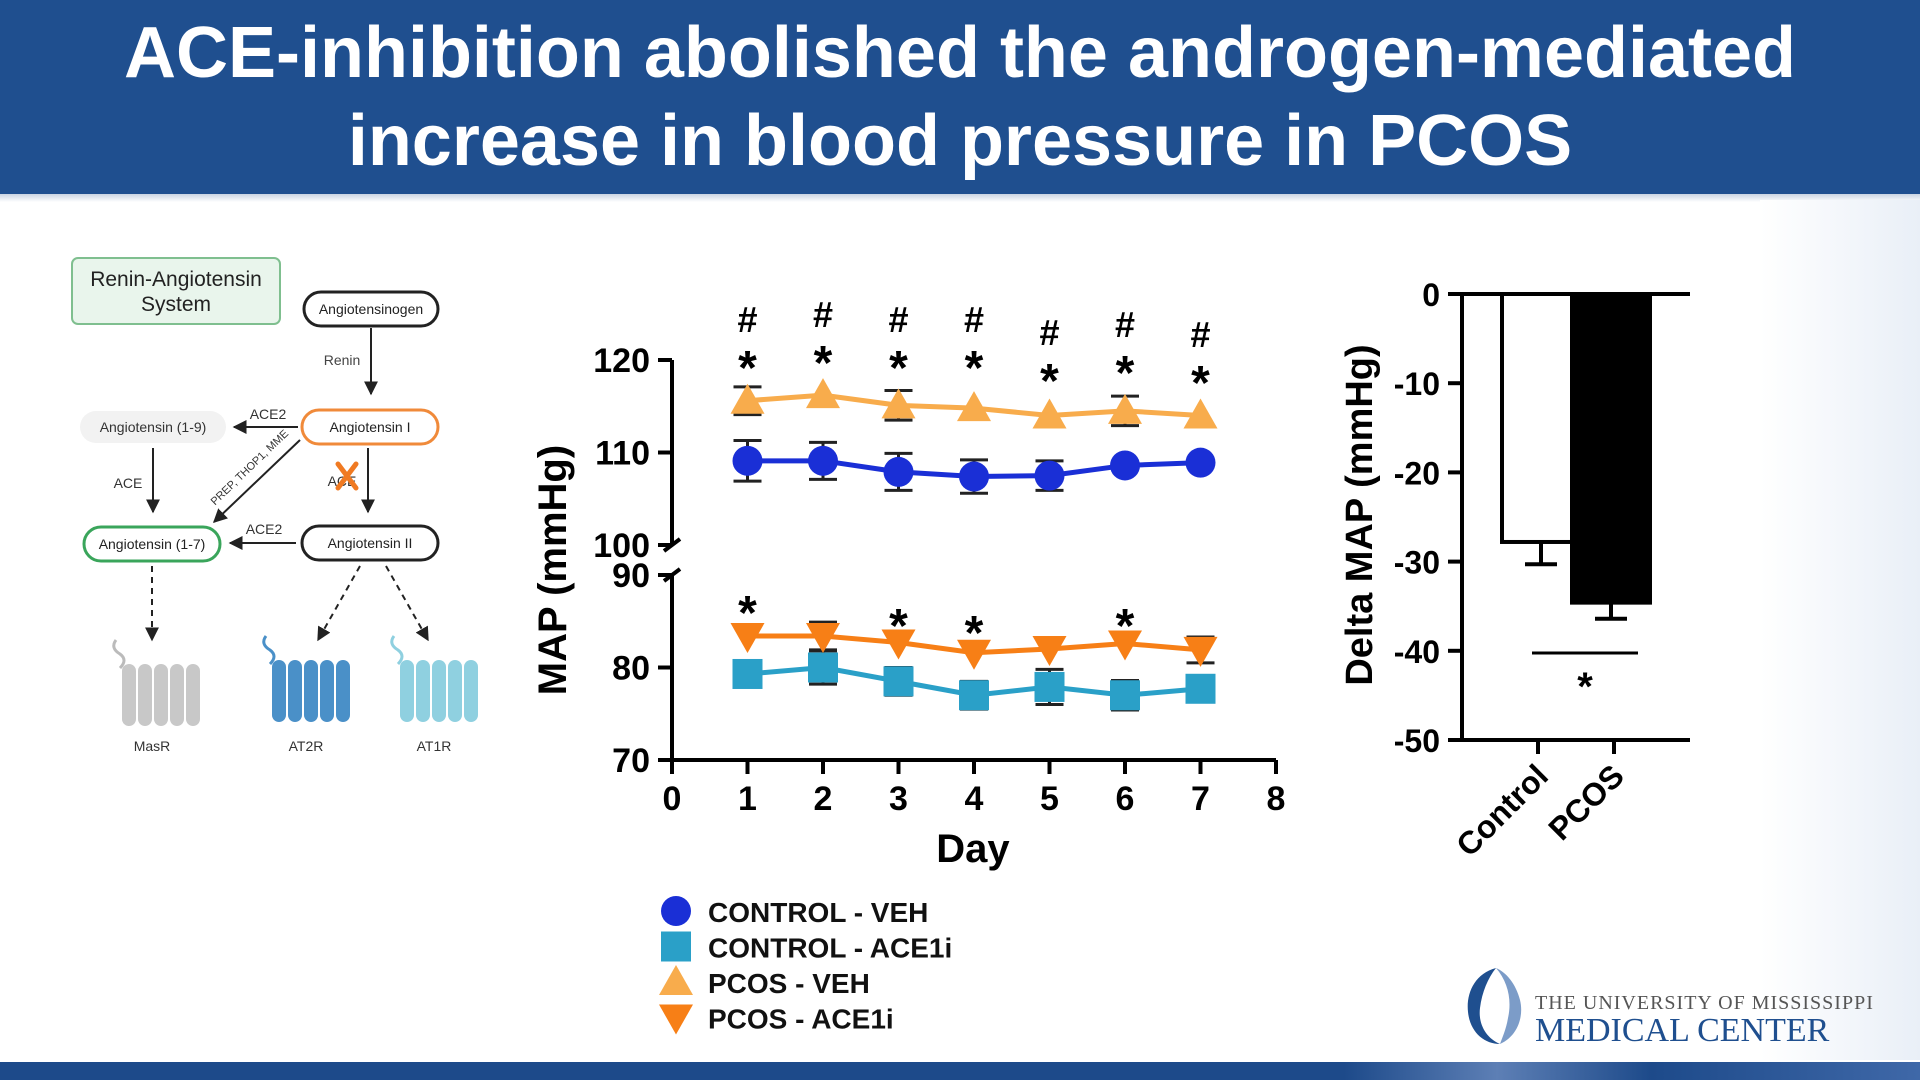  Describe the element at coordinates (974, 799) in the screenshot. I see `x-tick-label: 4` at that location.